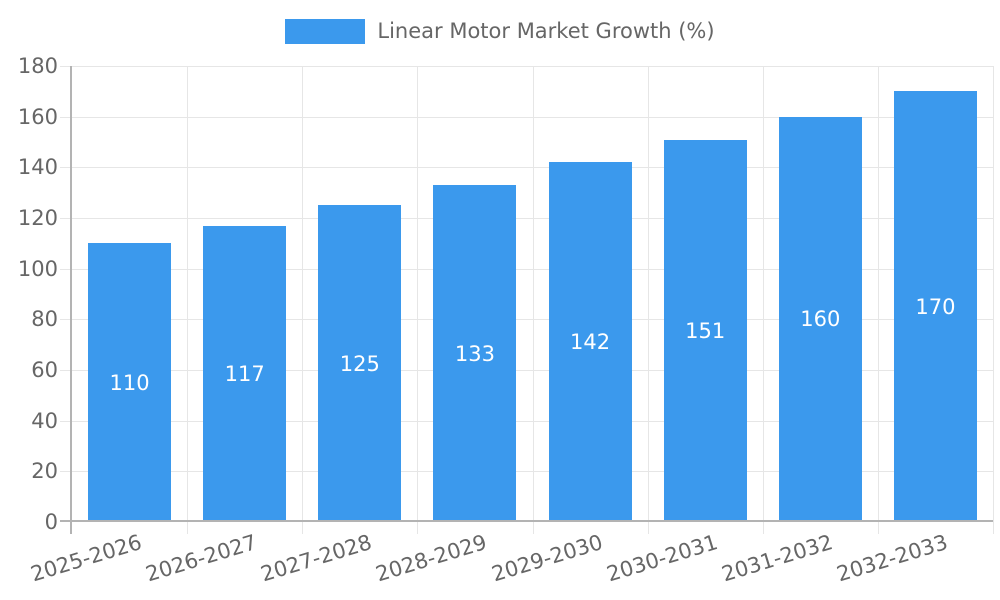 Image resolution: width=1000 pixels, height=600 pixels. I want to click on y-axis-label: 100, so click(37, 268).